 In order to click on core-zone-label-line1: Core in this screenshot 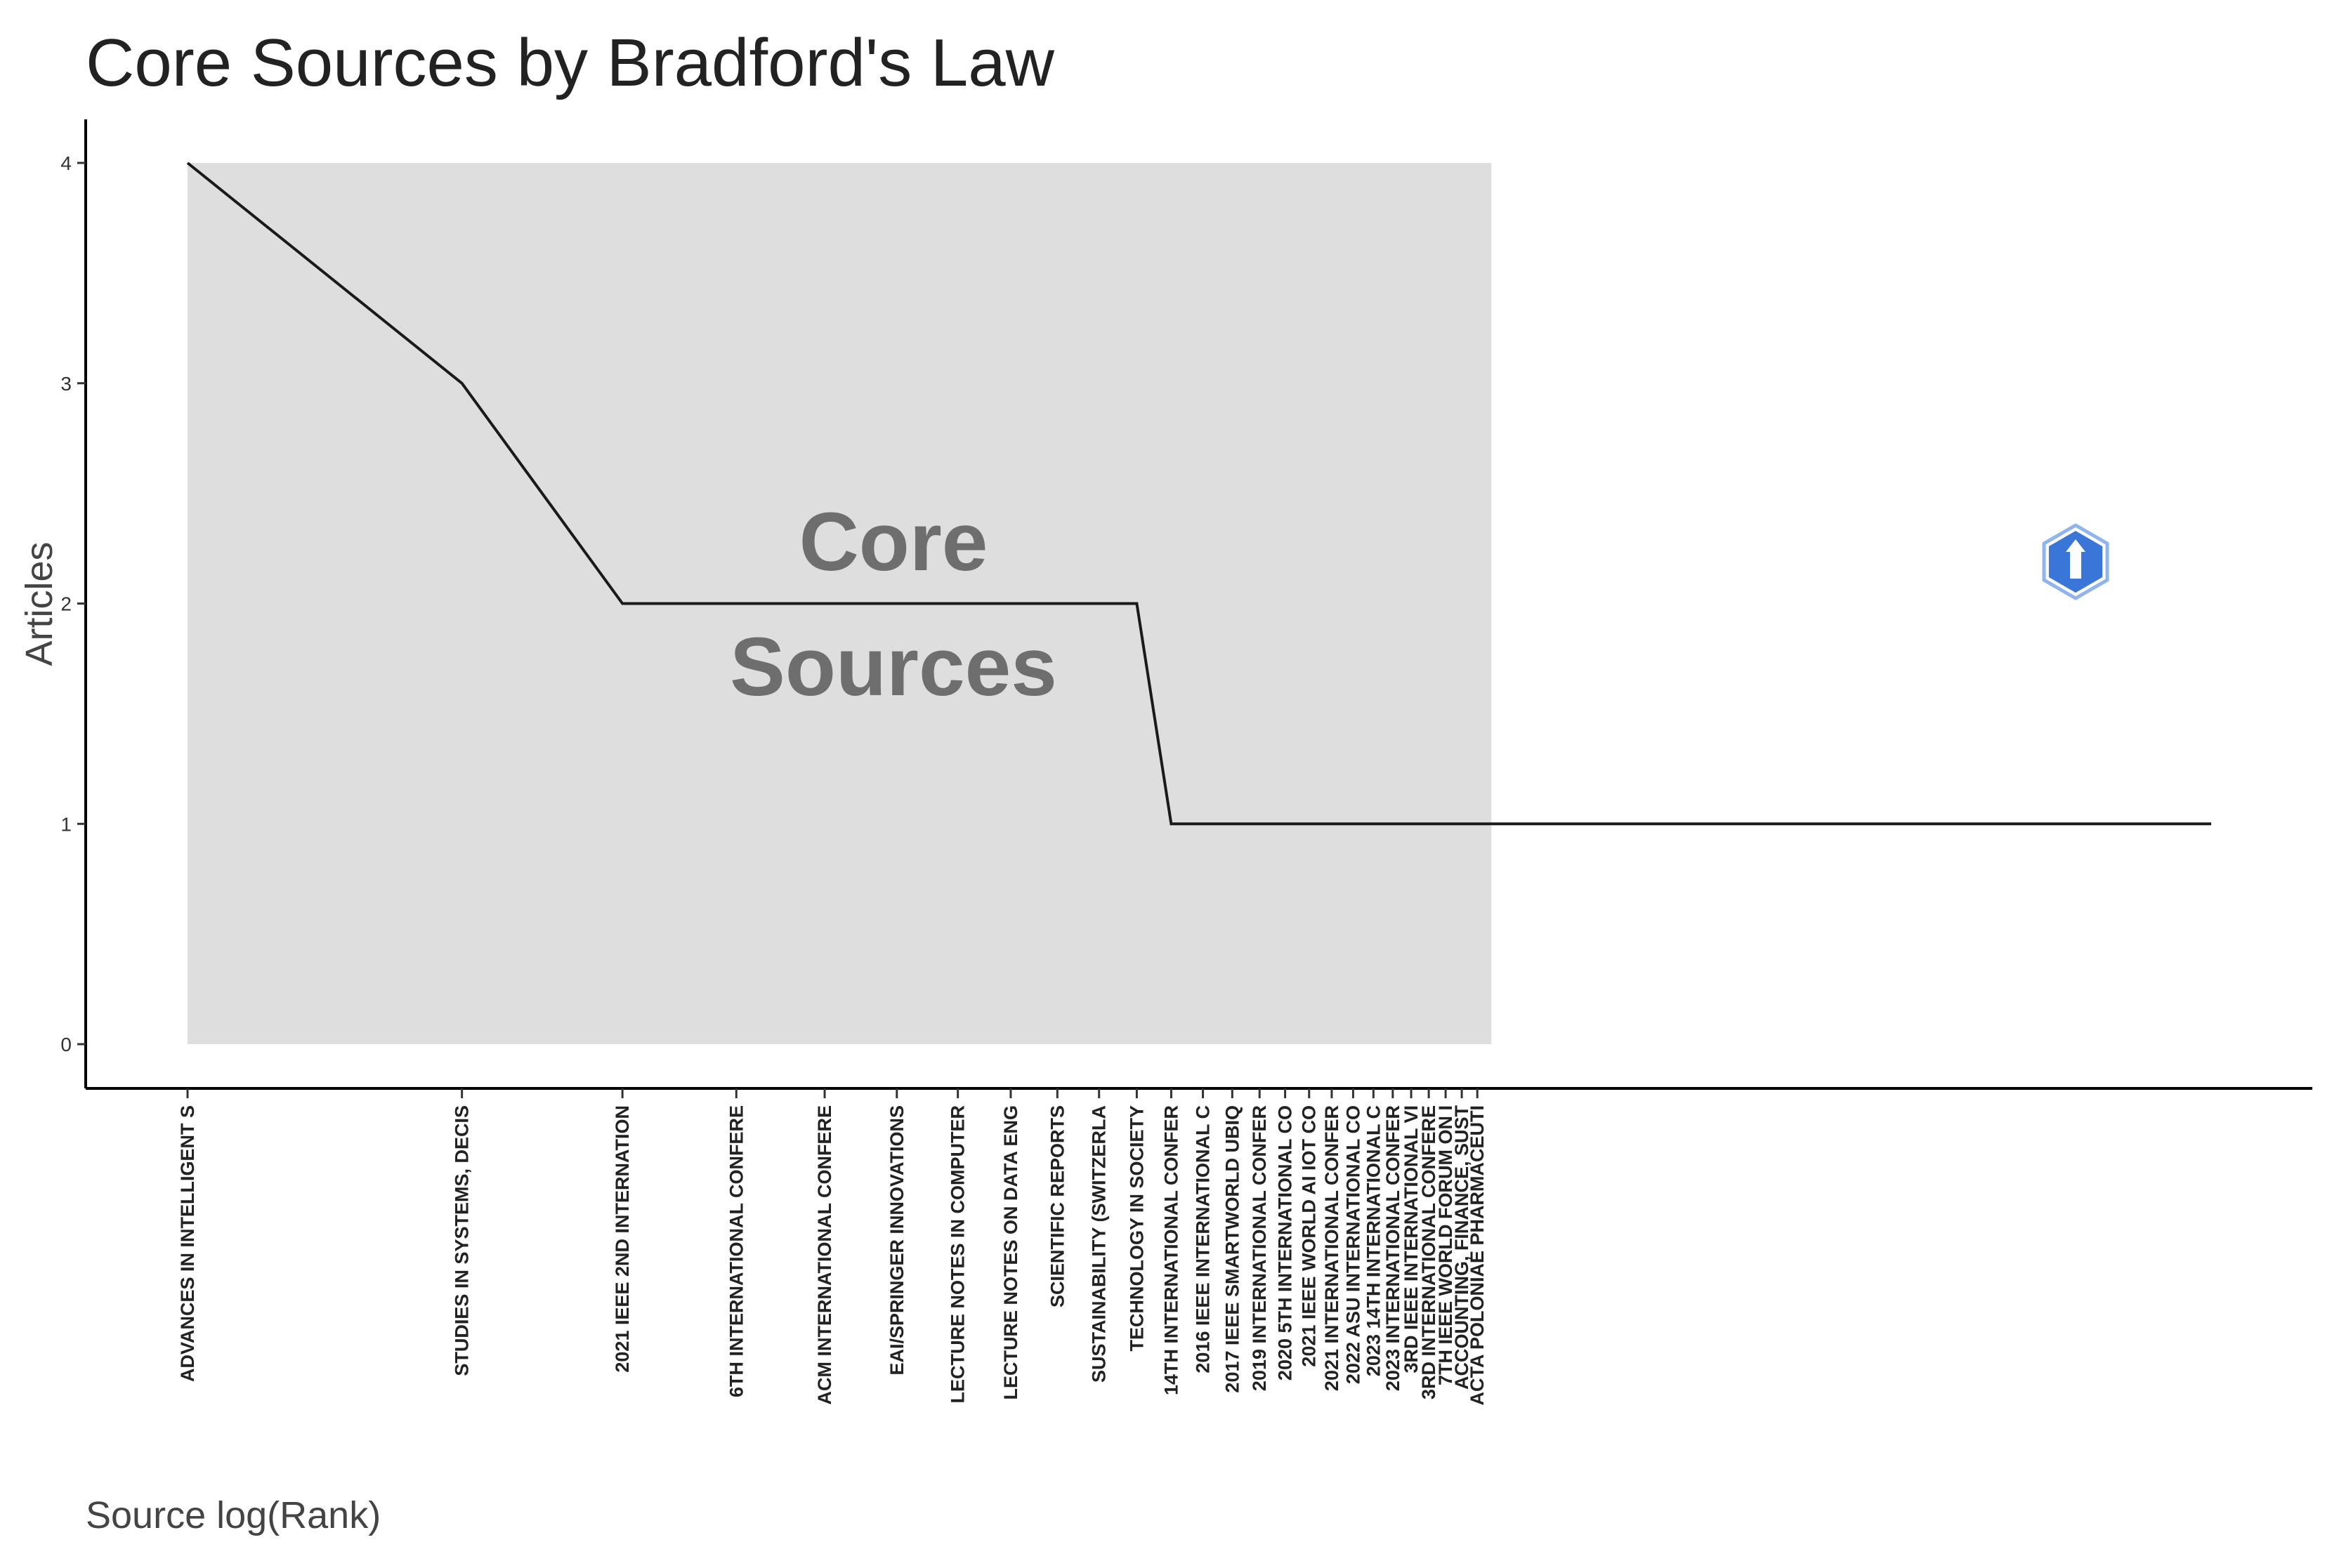, I will do `click(893, 542)`.